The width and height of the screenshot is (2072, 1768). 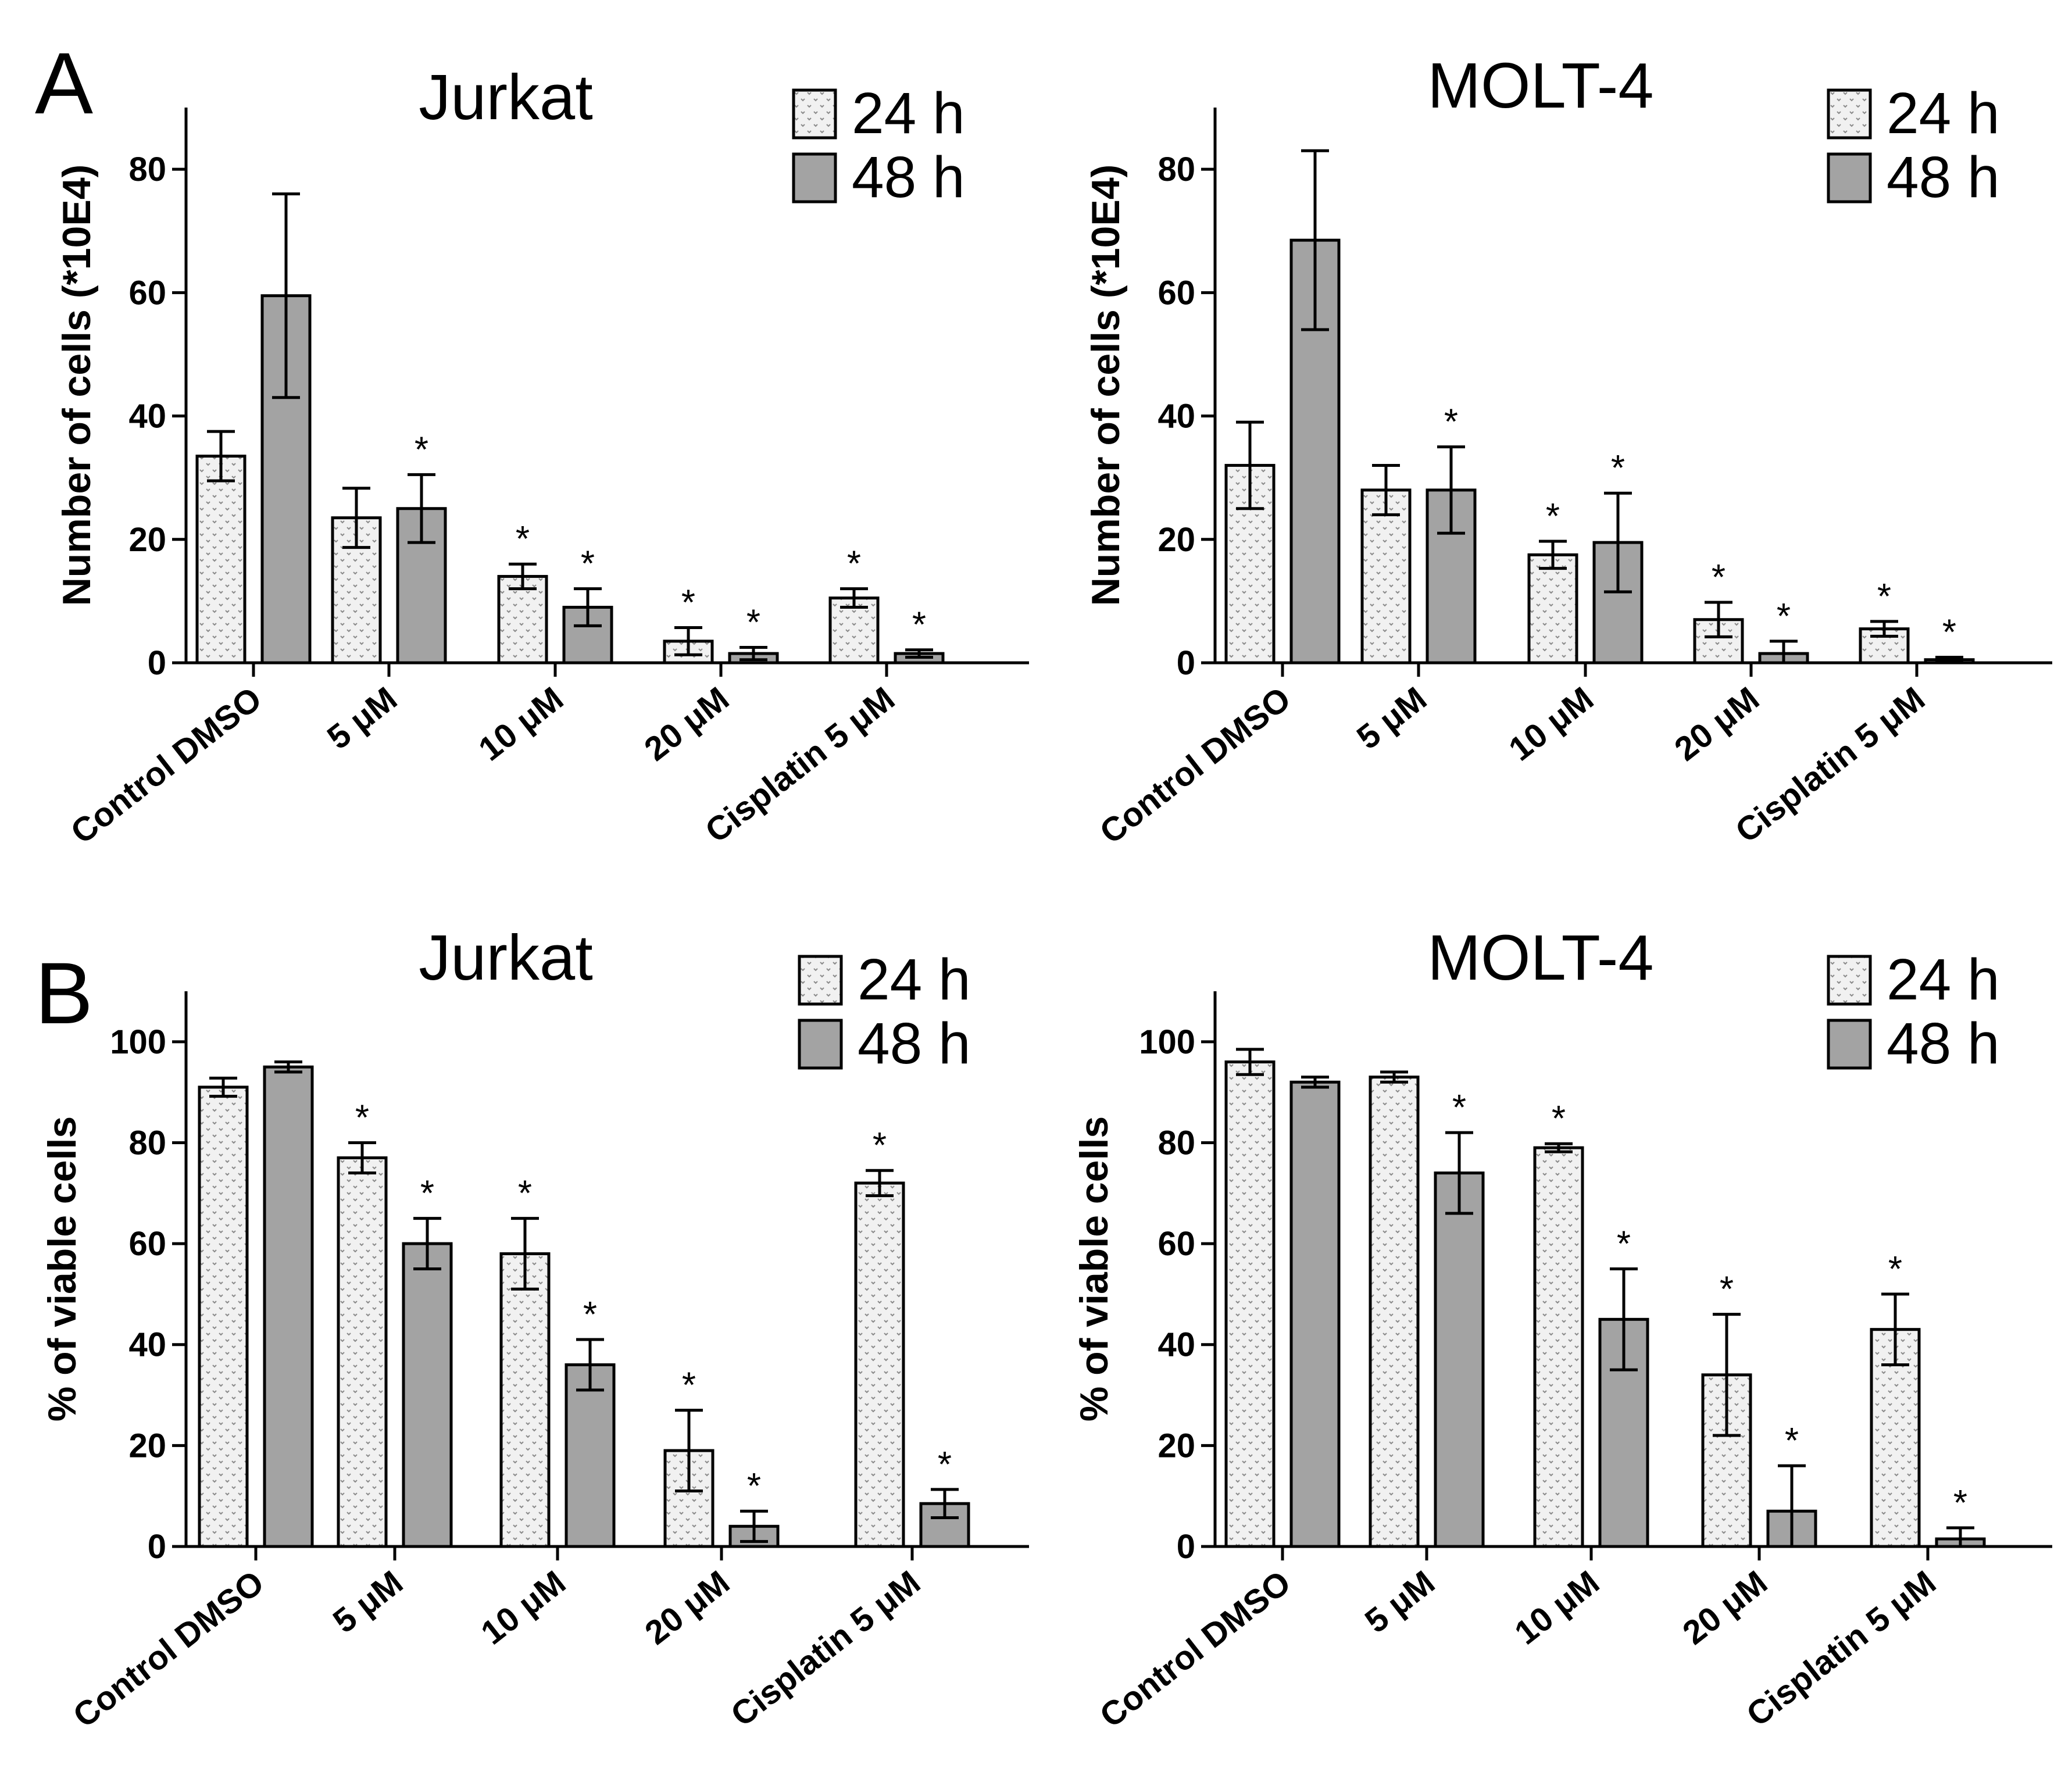 I want to click on y-tick-label: 100, so click(x=1167, y=1042).